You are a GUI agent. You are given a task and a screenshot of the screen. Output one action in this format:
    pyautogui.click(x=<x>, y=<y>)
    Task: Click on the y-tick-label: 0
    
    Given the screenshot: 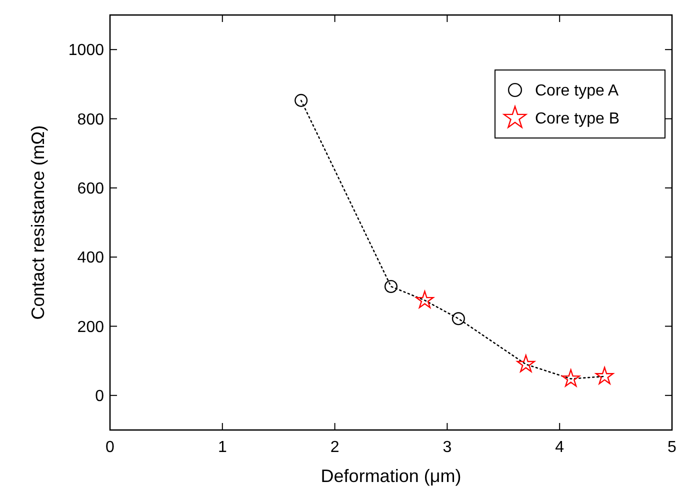 What is the action you would take?
    pyautogui.click(x=99, y=397)
    